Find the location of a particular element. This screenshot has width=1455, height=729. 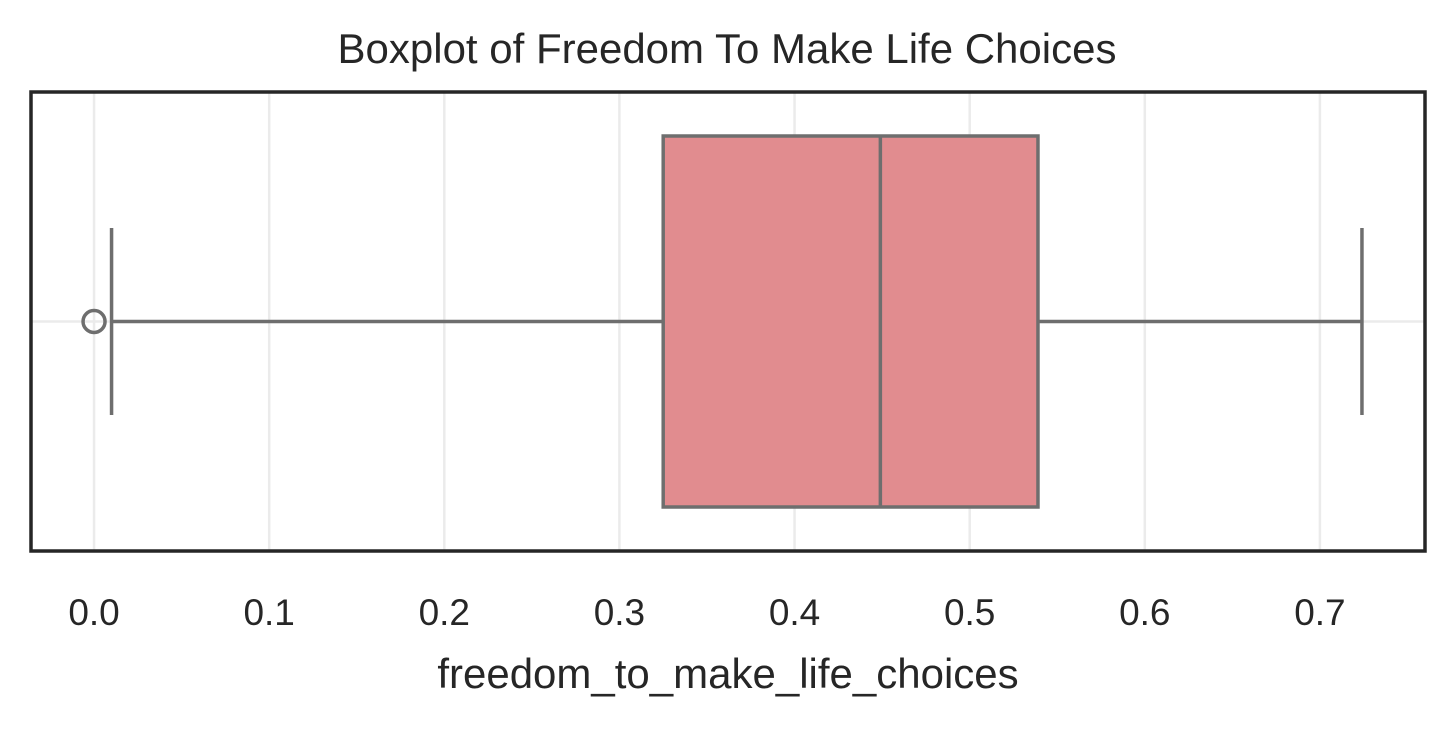

x-tick-label-6: 0.6 is located at coordinates (1144, 612).